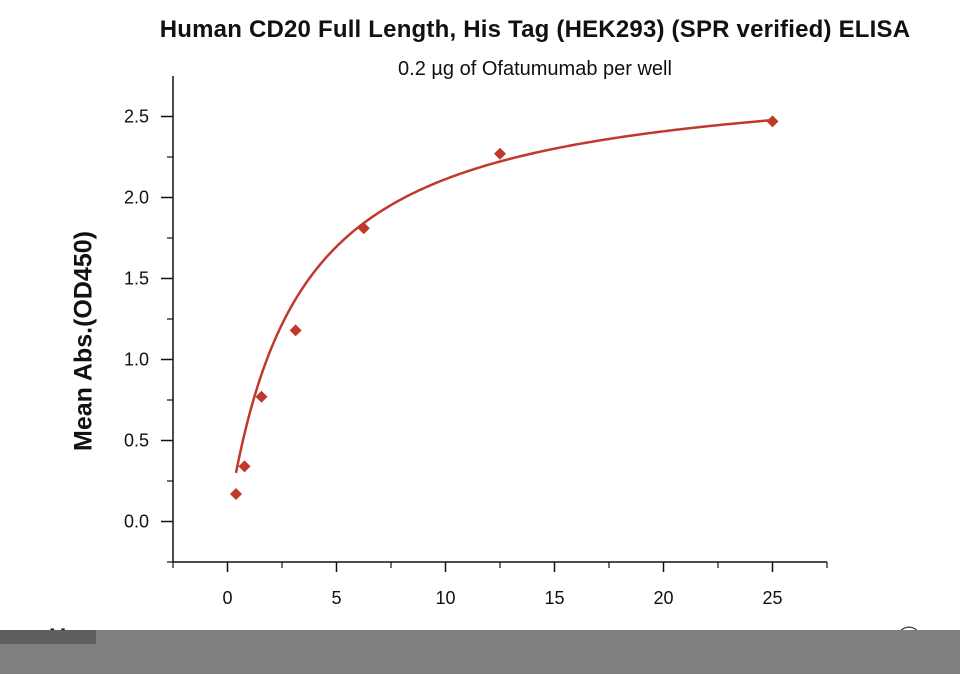  I want to click on x-tick-label: 0, so click(227, 598).